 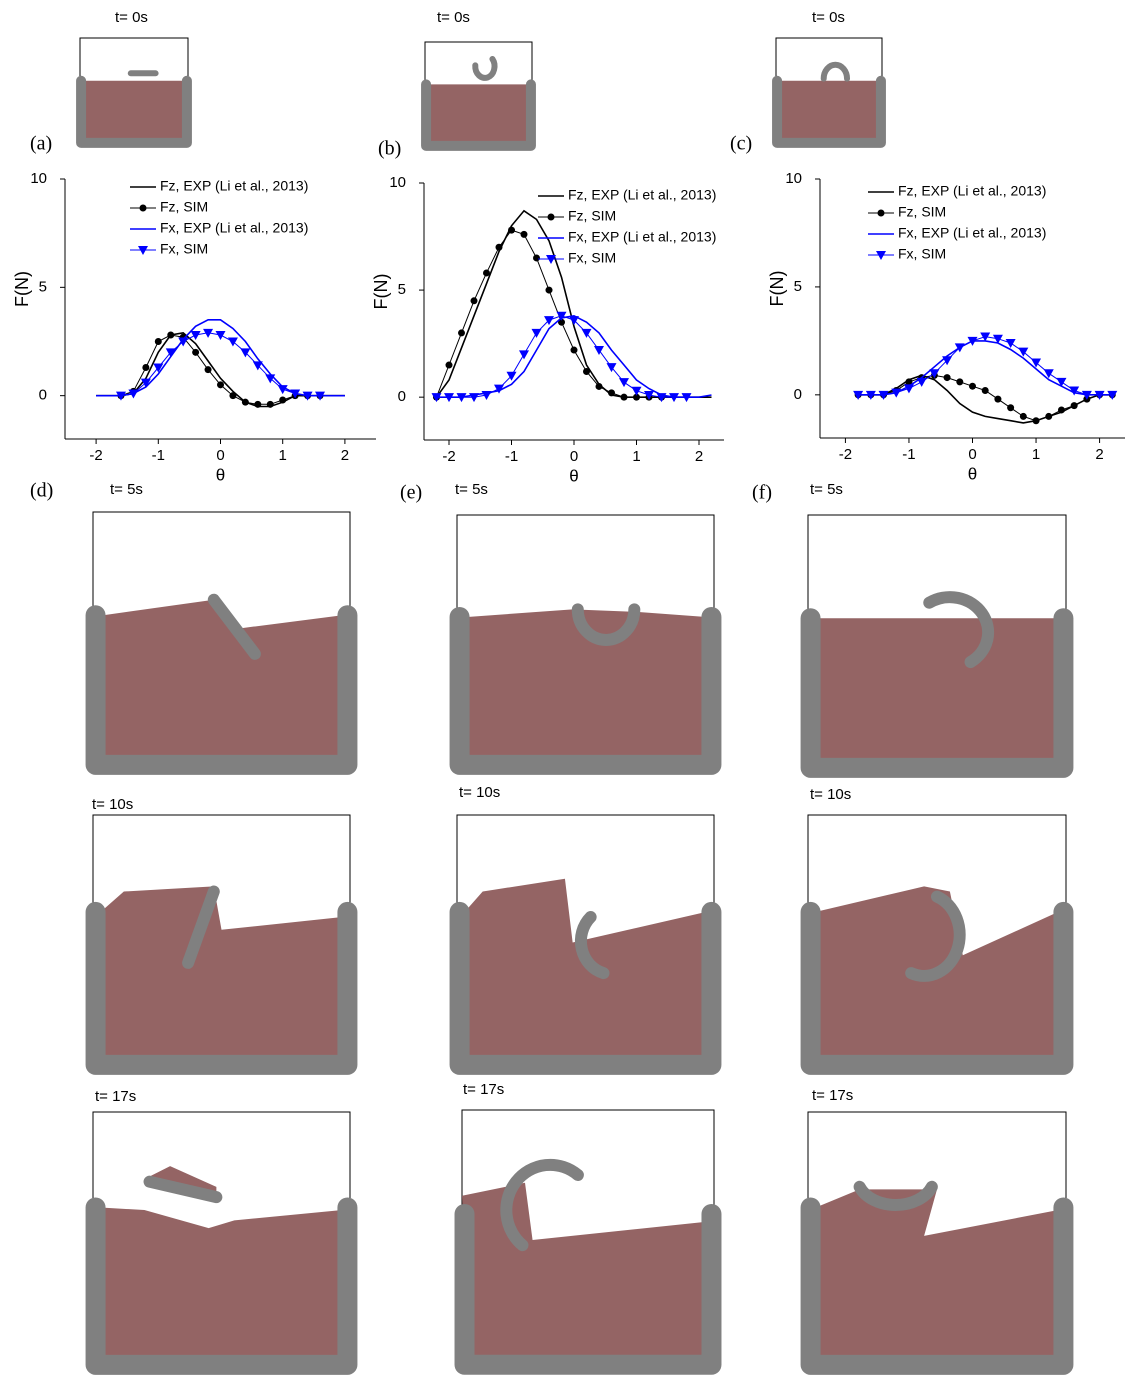 I want to click on legend-label: Fz, SIM, so click(x=922, y=212).